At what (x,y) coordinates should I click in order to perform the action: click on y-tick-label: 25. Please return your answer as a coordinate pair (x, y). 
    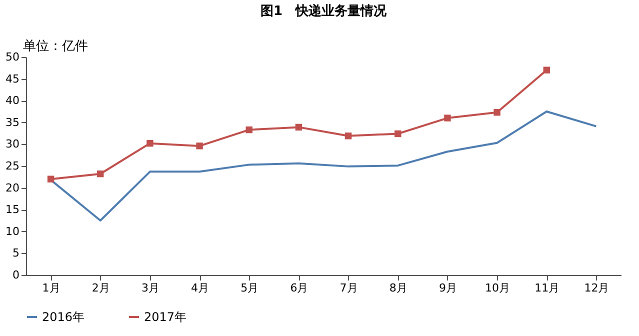
    Looking at the image, I should click on (13, 166).